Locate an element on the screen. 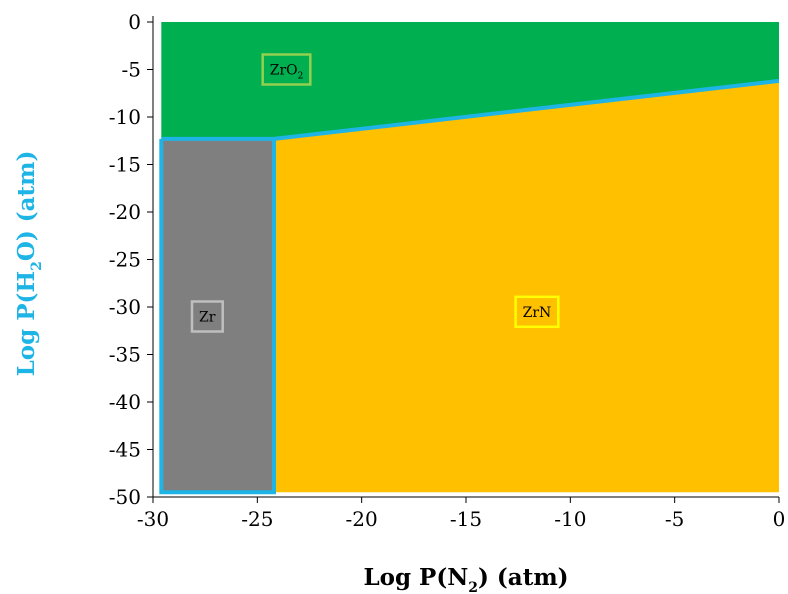 Image resolution: width=788 pixels, height=594 pixels. region-zr is located at coordinates (217, 315).